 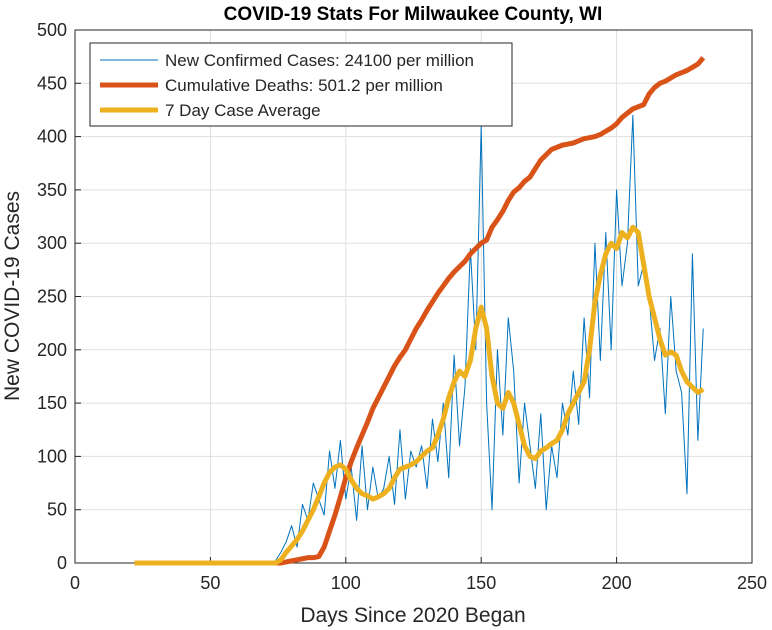 What do you see at coordinates (52, 297) in the screenshot?
I see `y-tick-label: 250` at bounding box center [52, 297].